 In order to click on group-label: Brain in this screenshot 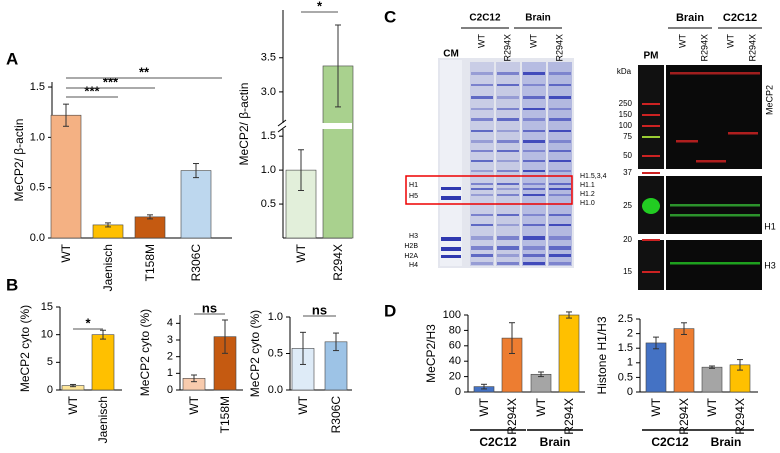, I will do `click(555, 442)`.